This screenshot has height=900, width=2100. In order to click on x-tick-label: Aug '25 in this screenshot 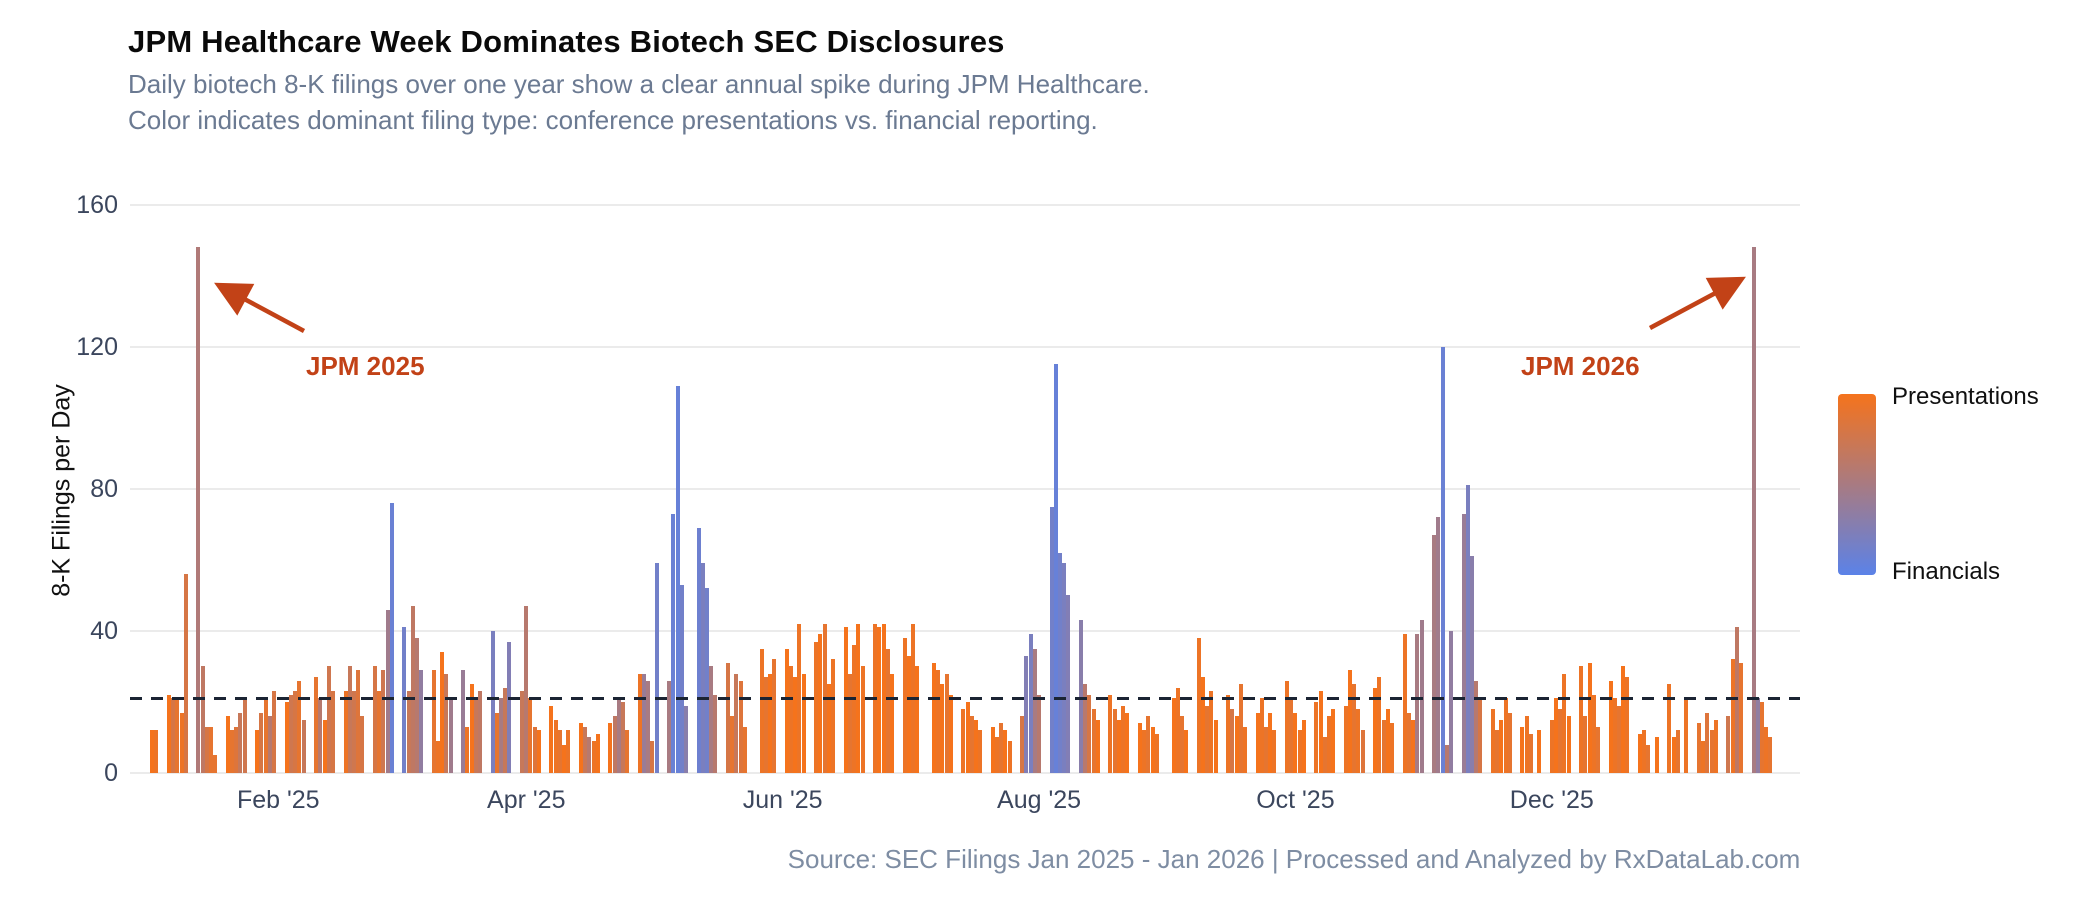, I will do `click(1039, 800)`.